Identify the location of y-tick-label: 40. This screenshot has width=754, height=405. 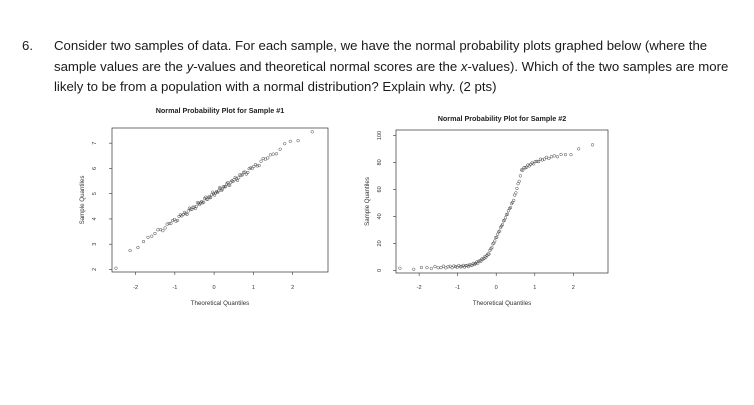
(380, 216).